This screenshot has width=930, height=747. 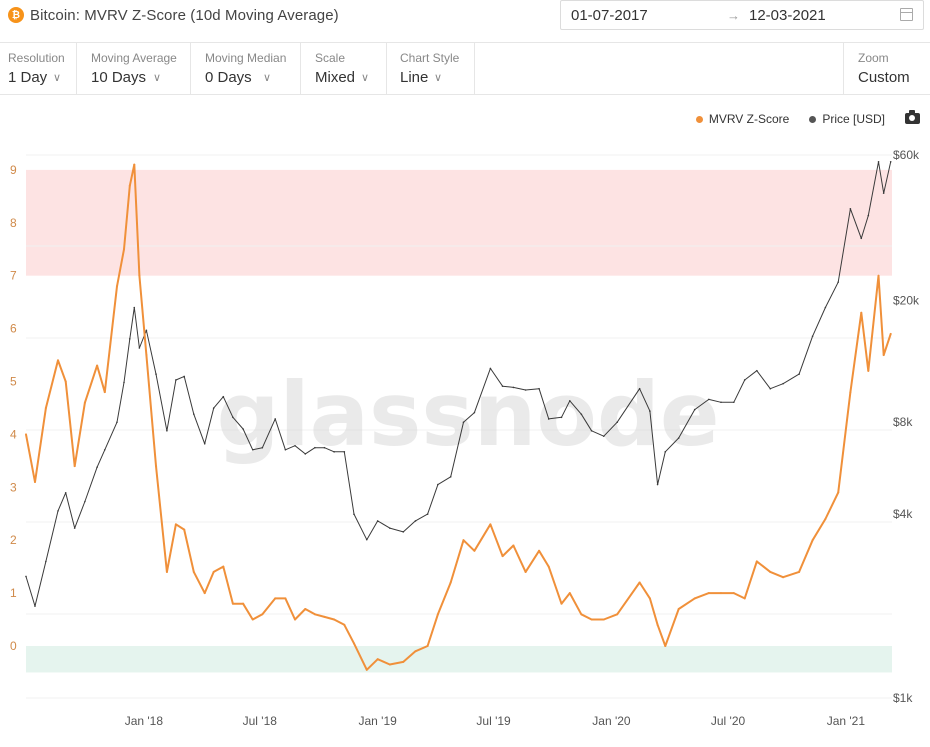 I want to click on chart-style-dropdown: Chart Style Line ∨, so click(x=431, y=69).